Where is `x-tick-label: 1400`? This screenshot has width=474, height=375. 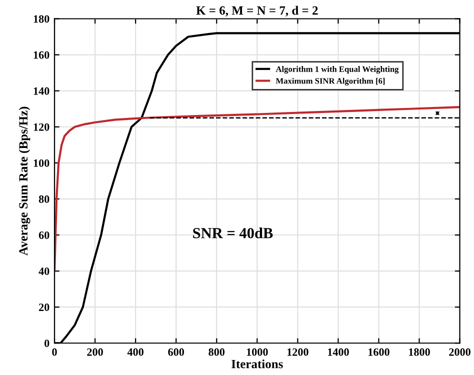 x-tick-label: 1400 is located at coordinates (338, 352).